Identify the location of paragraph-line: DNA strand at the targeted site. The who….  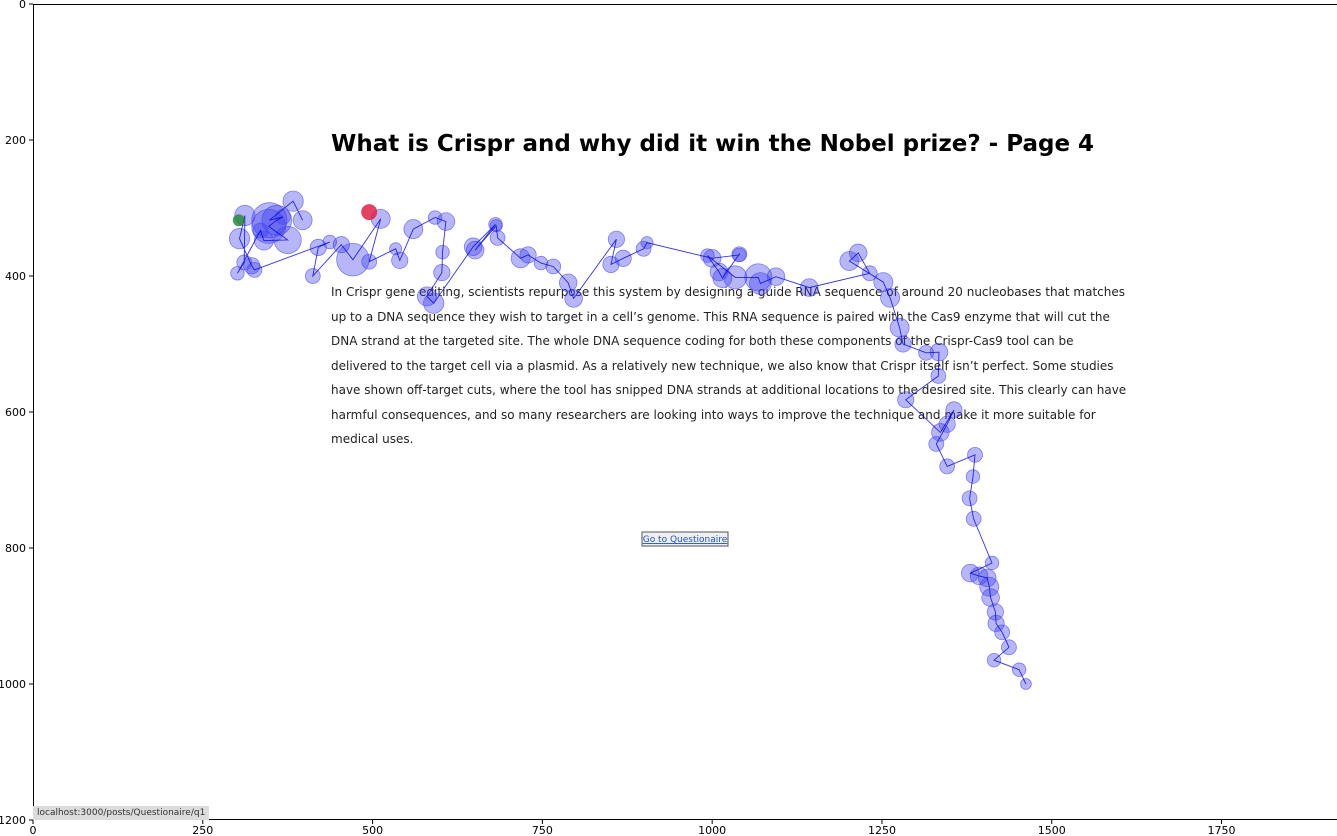
(702, 341).